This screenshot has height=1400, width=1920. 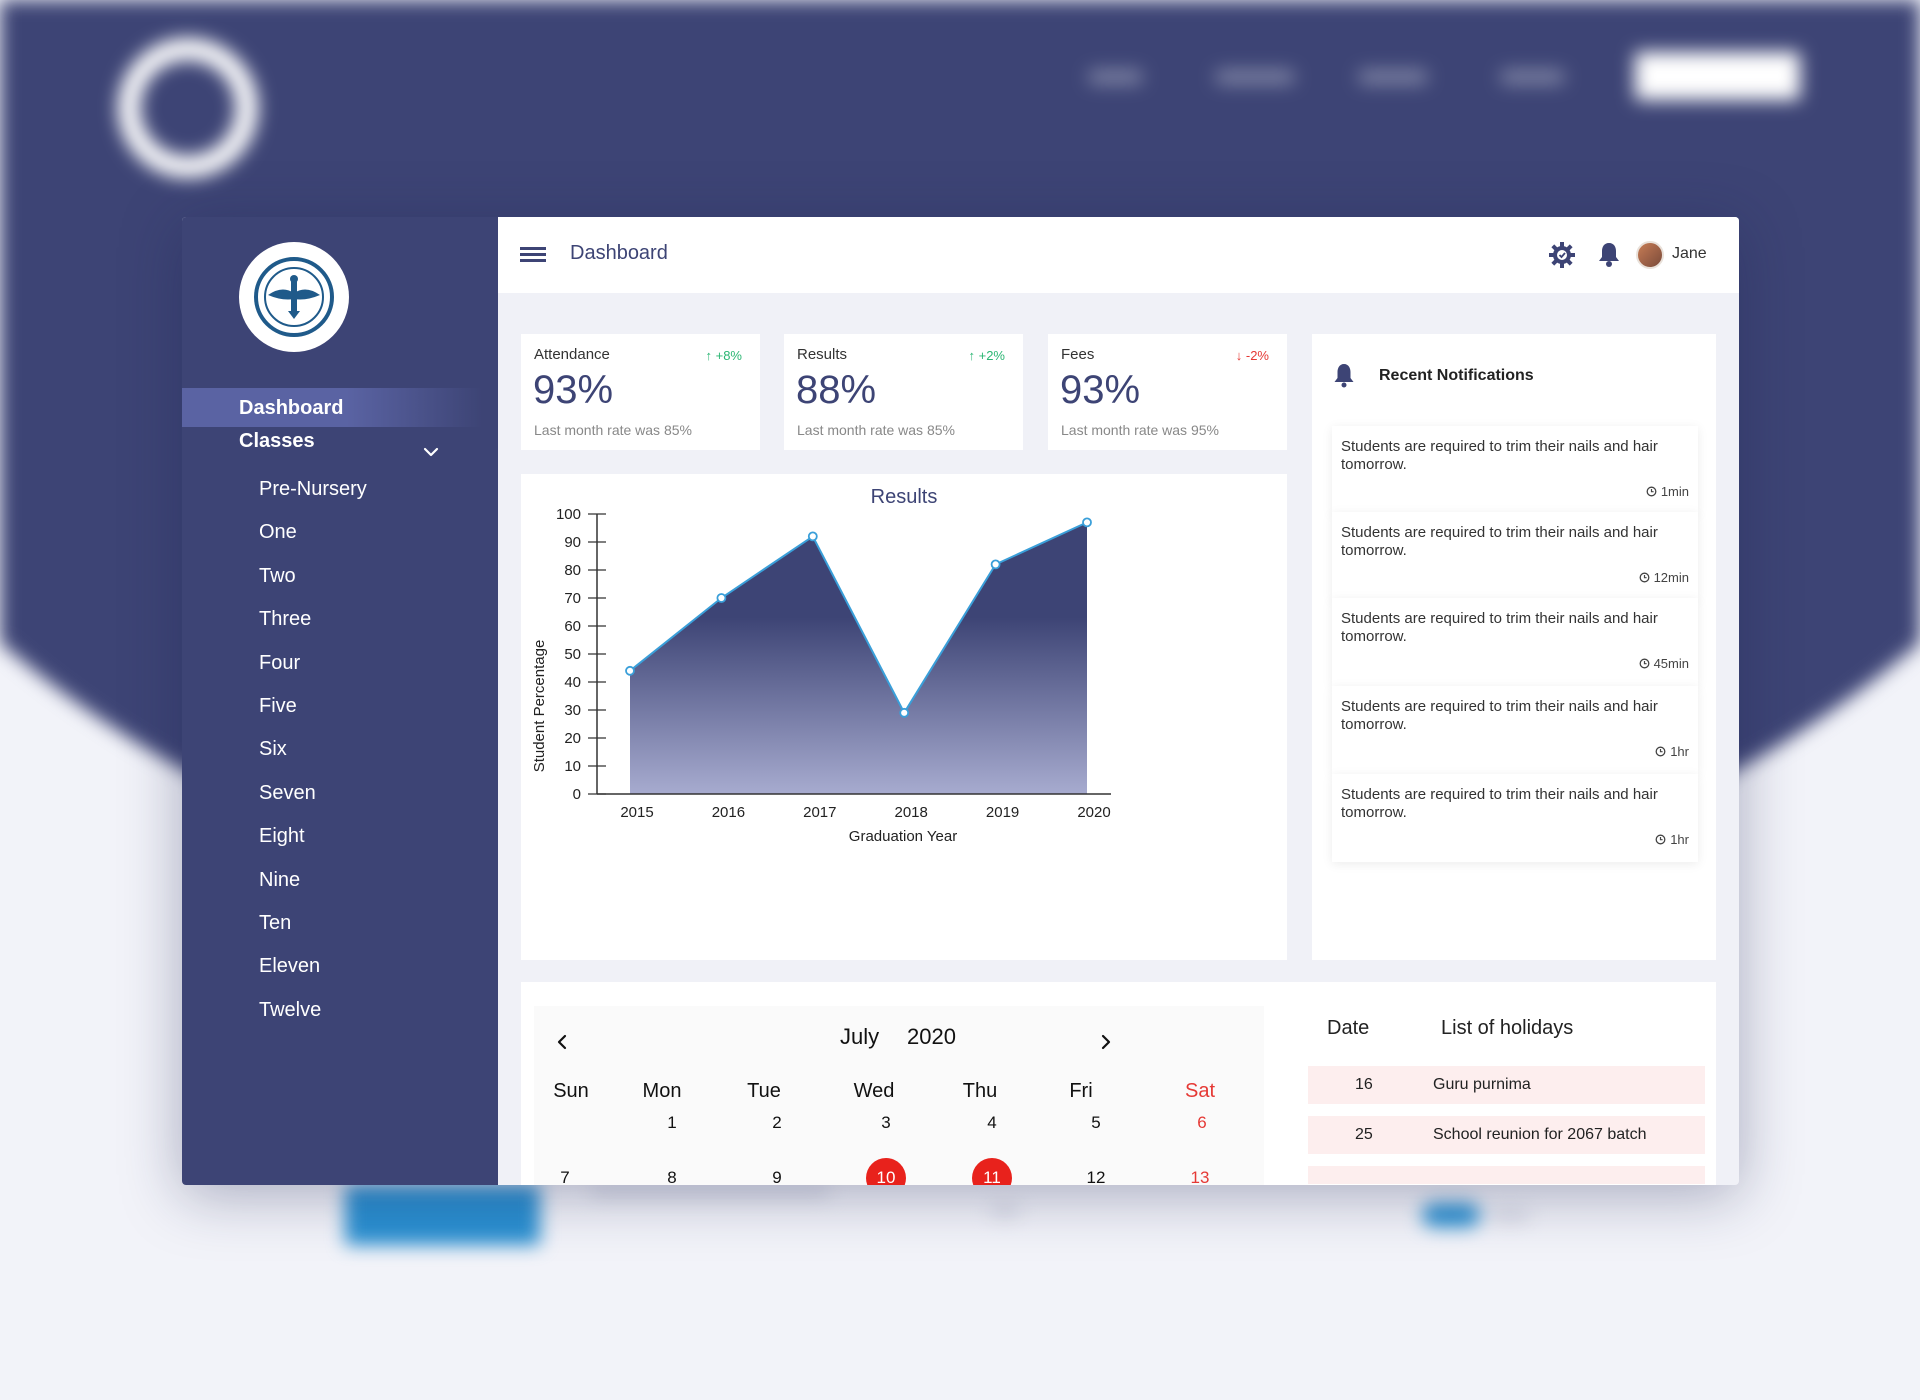 I want to click on calendar-day: 8, so click(x=672, y=1176).